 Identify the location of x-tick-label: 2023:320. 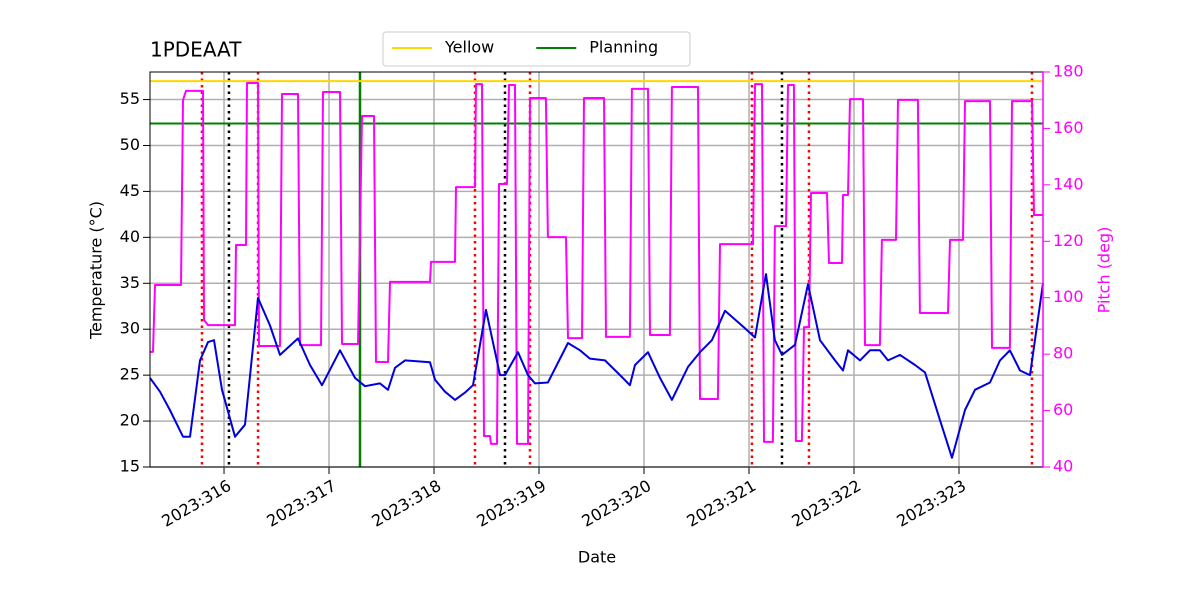
(616, 503).